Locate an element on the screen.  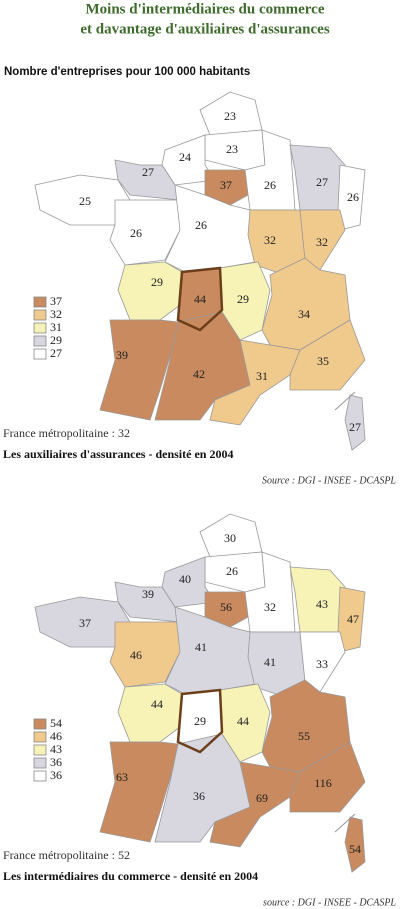
map-source: source : DGI - INSEE - DCASPL is located at coordinates (329, 902).